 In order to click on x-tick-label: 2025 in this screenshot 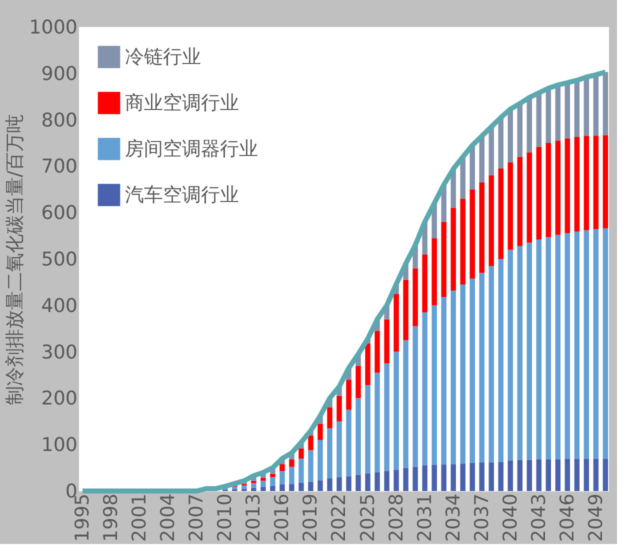, I will do `click(367, 518)`.